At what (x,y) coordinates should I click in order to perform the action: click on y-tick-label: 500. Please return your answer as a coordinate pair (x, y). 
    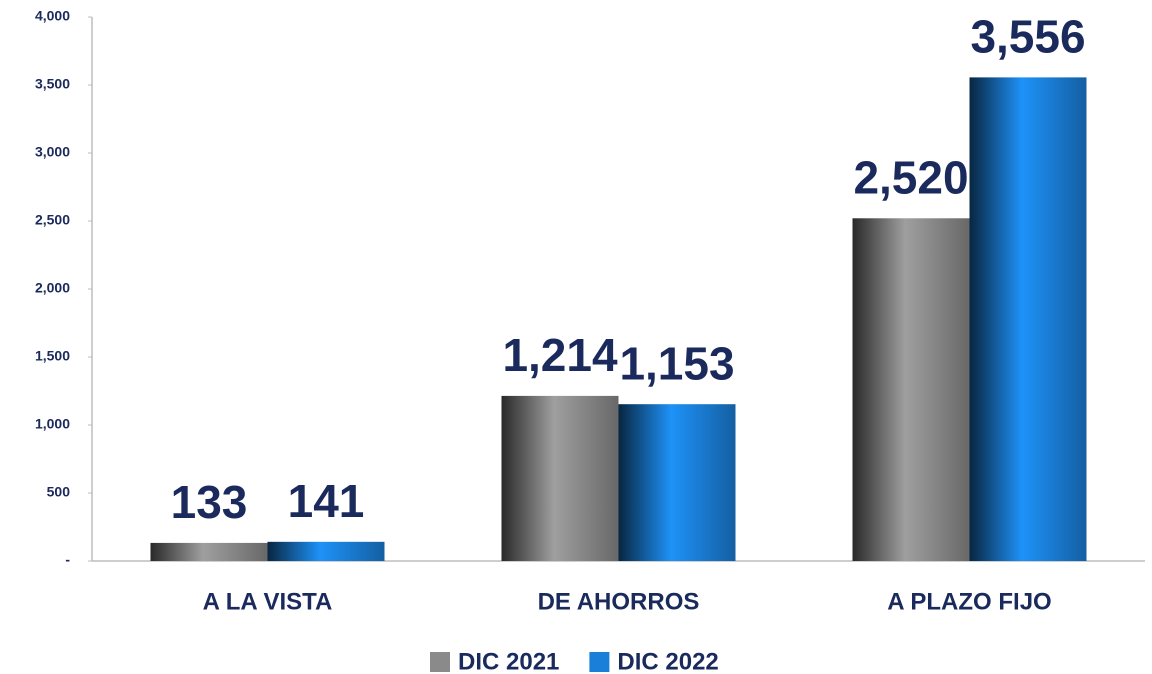
    Looking at the image, I should click on (59, 492).